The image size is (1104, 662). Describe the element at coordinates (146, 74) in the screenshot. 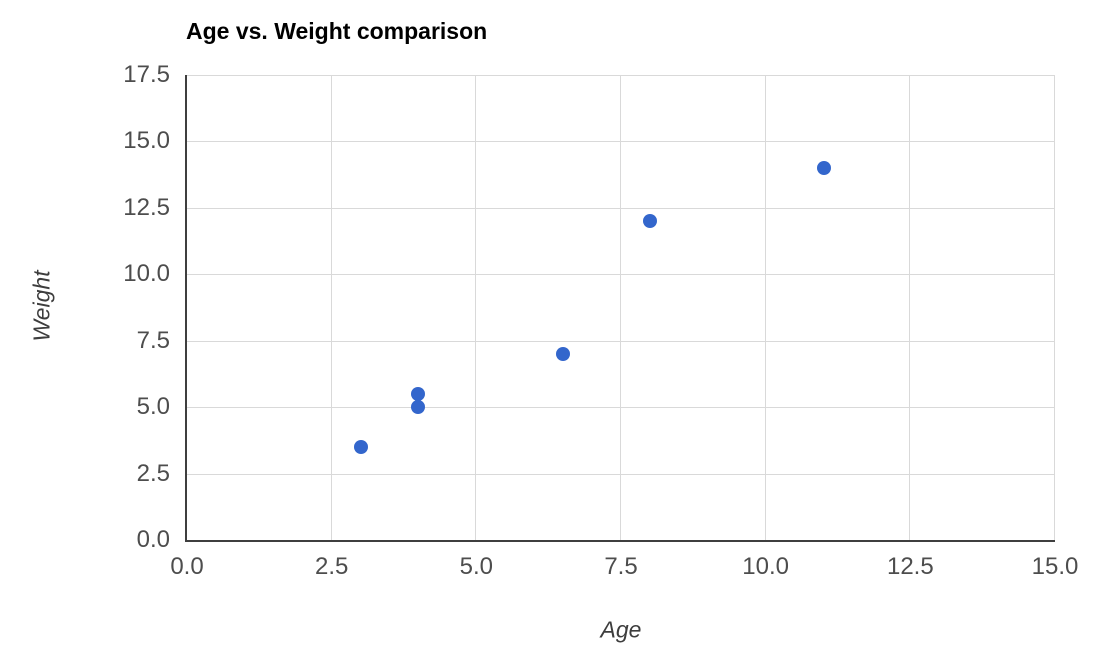

I see `y-tick-label: 17.5` at that location.